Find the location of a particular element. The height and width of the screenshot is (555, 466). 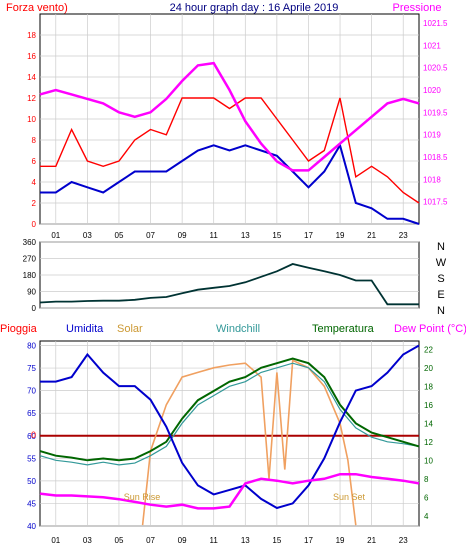

wind-y-tick-label: 0 is located at coordinates (34, 224).